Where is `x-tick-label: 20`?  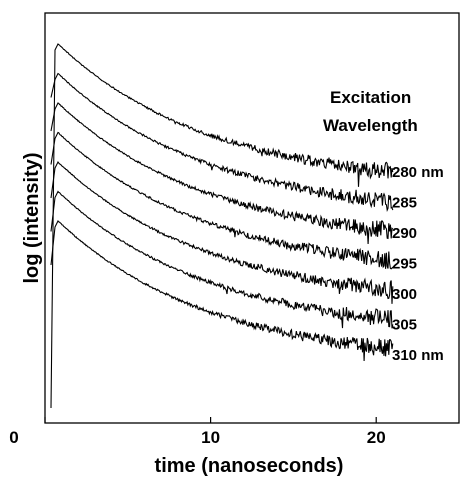 x-tick-label: 20 is located at coordinates (376, 437).